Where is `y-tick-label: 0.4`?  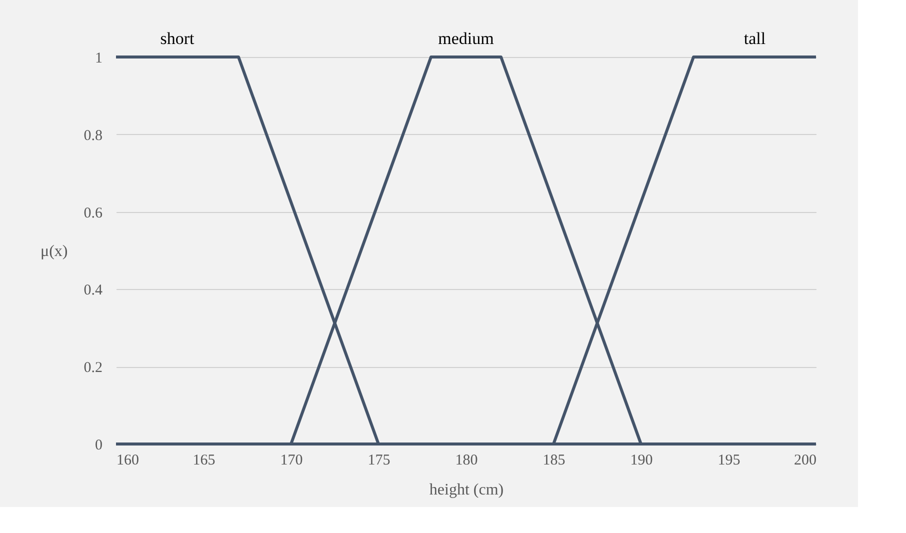
y-tick-label: 0.4 is located at coordinates (93, 290).